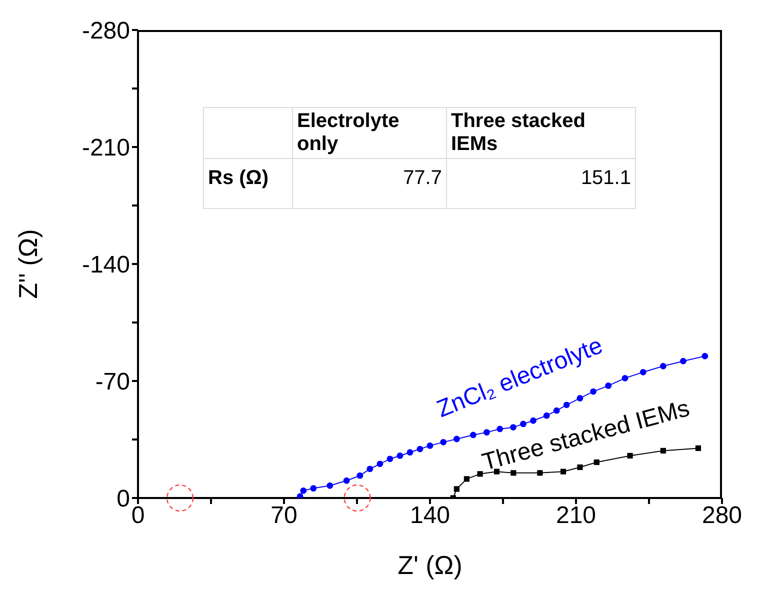 The height and width of the screenshot is (594, 760). I want to click on x-tick-label: 280, so click(722, 516).